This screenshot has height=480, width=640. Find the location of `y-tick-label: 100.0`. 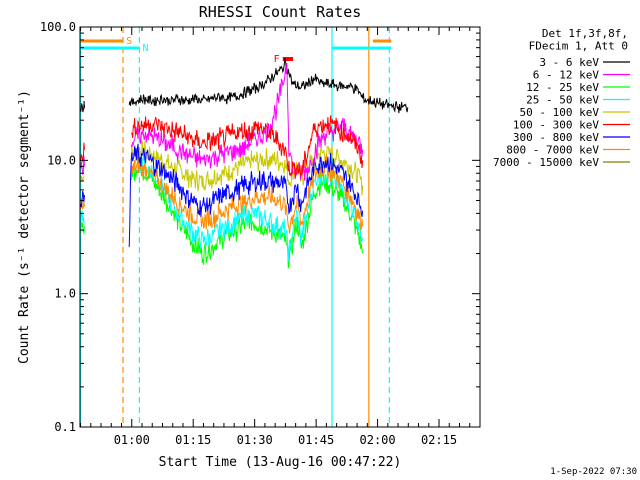

y-tick-label: 100.0 is located at coordinates (58, 27).